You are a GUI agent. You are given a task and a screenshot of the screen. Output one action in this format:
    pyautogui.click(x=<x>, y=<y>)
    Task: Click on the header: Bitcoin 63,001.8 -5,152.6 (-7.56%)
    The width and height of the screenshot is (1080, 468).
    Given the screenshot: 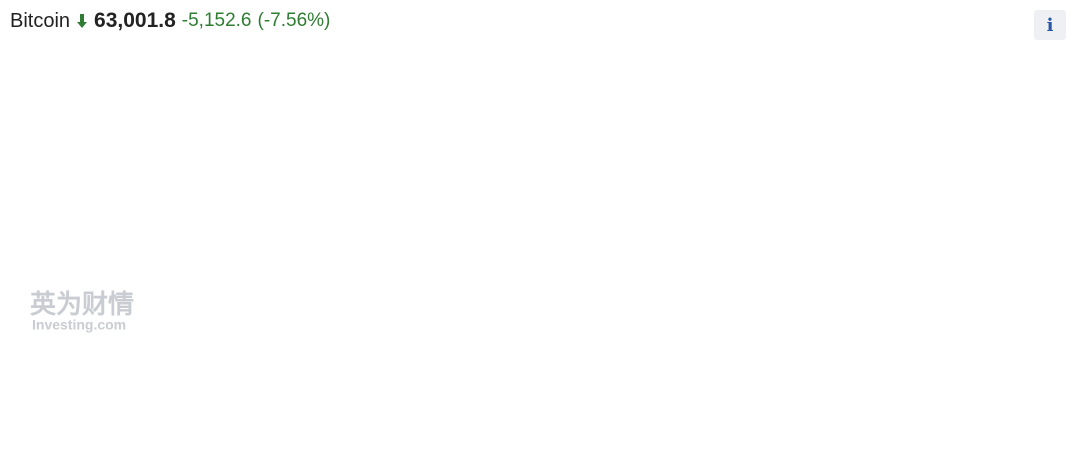 What is the action you would take?
    pyautogui.click(x=170, y=21)
    